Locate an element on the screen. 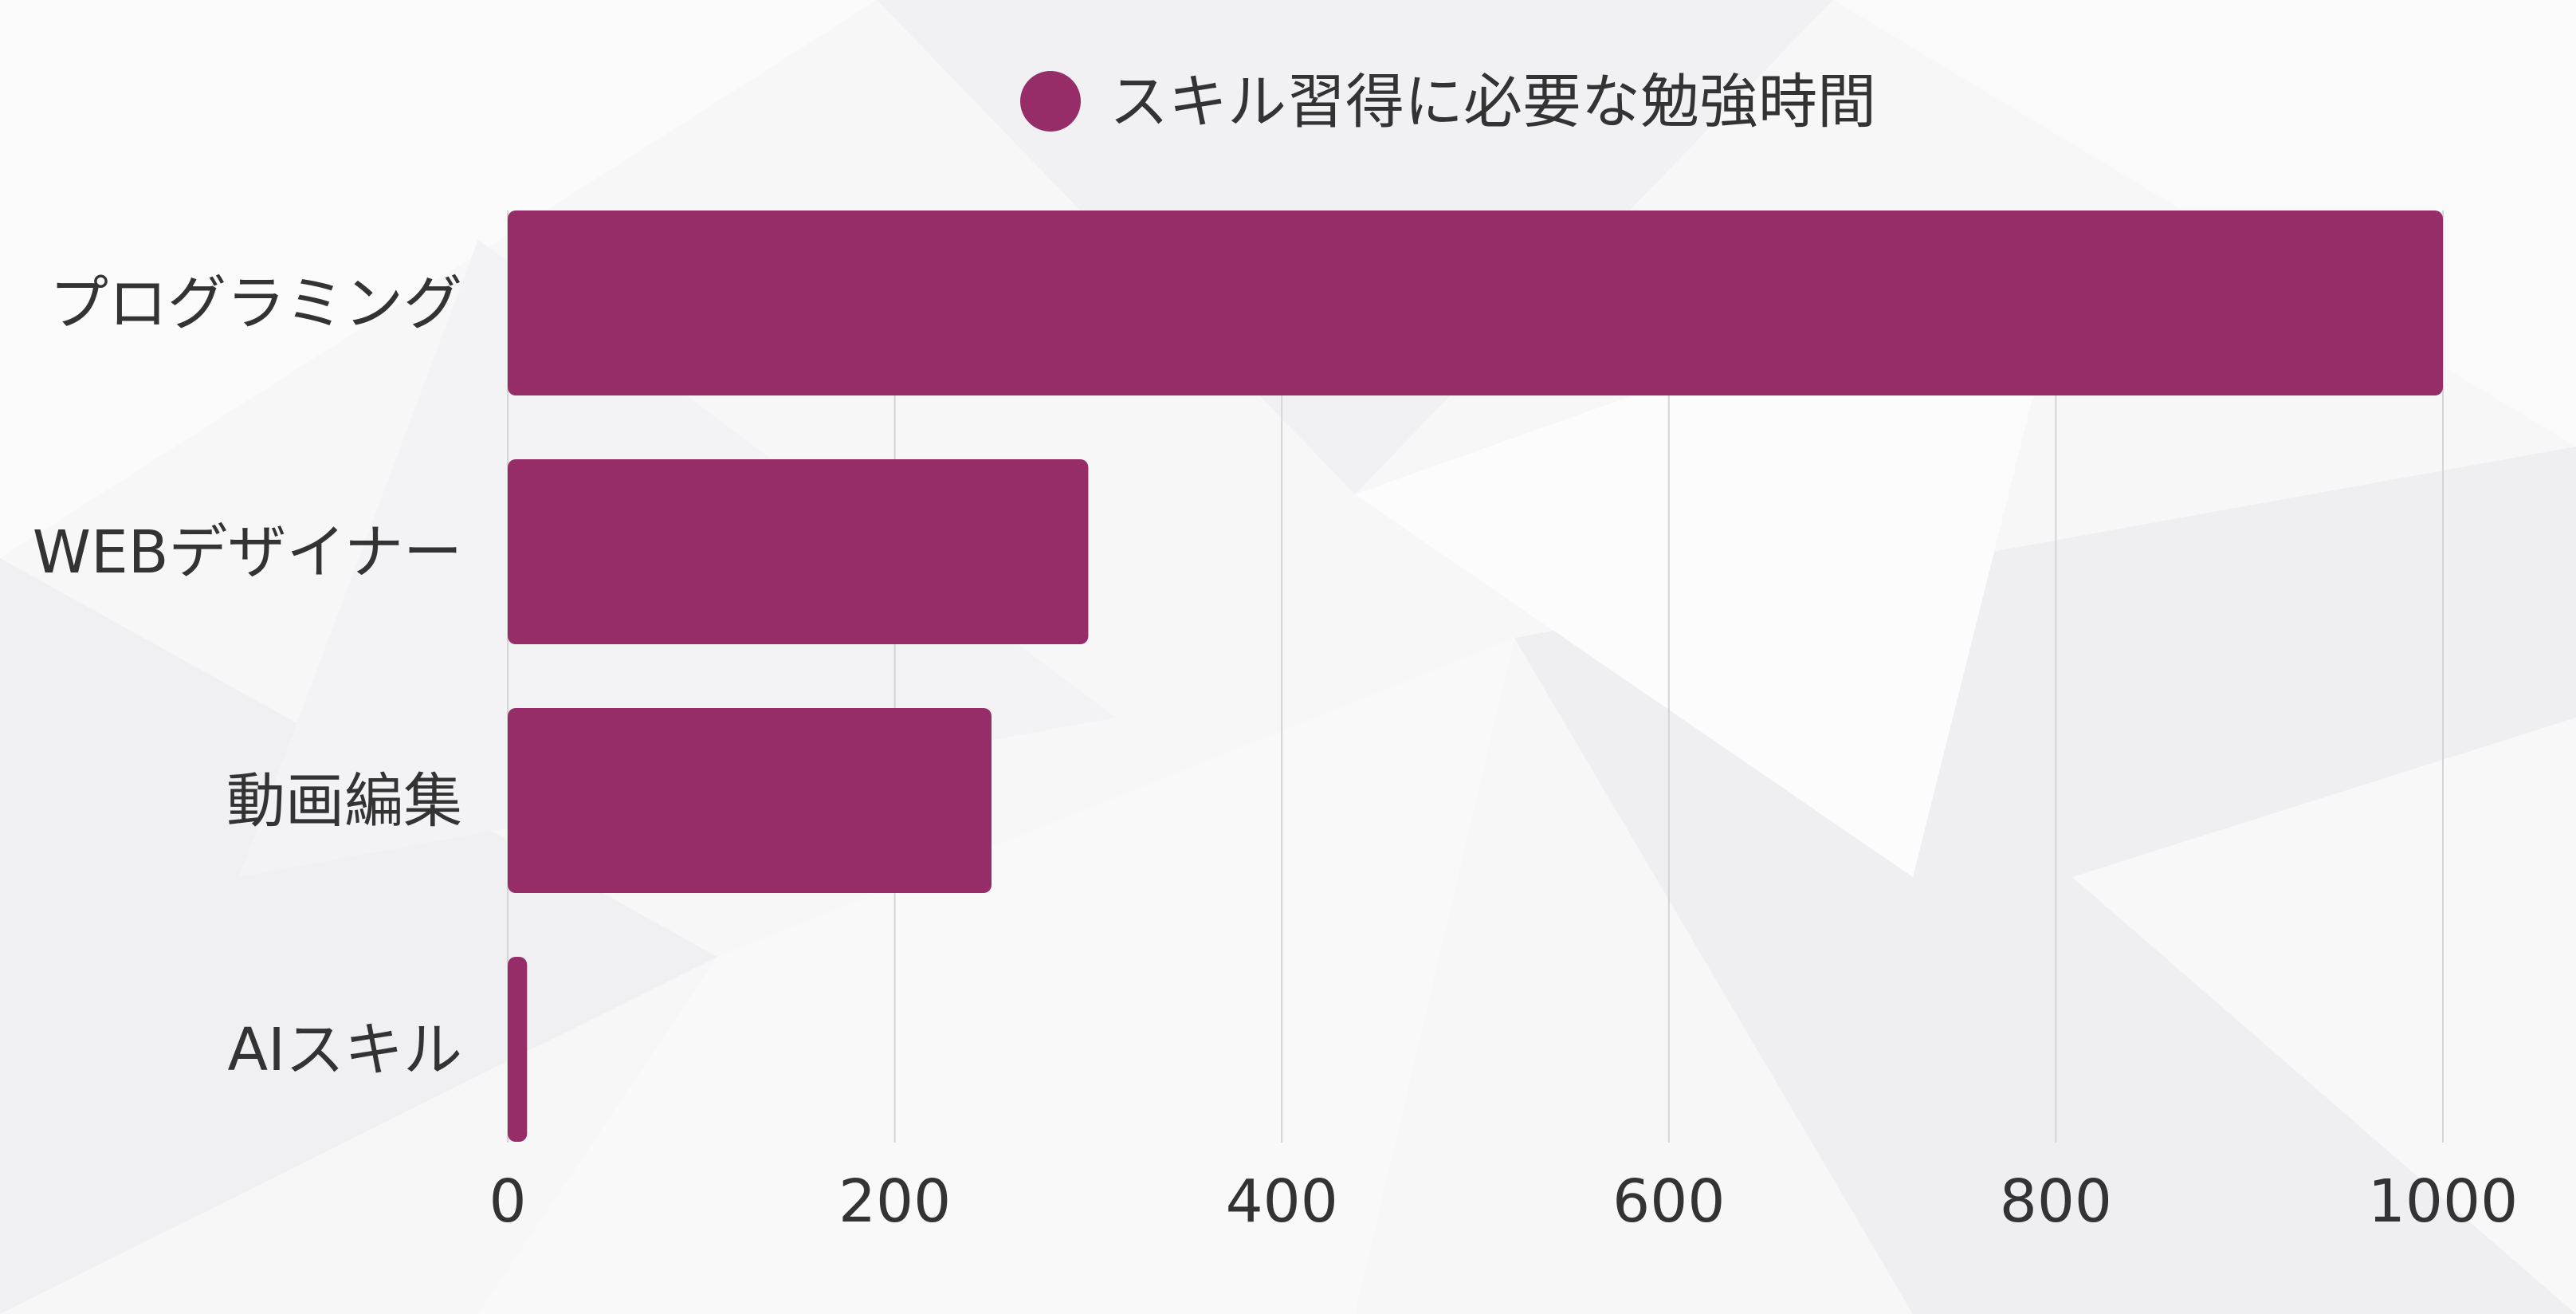  legend-label: スキル習得に必要な勉強時間 is located at coordinates (1492, 102).